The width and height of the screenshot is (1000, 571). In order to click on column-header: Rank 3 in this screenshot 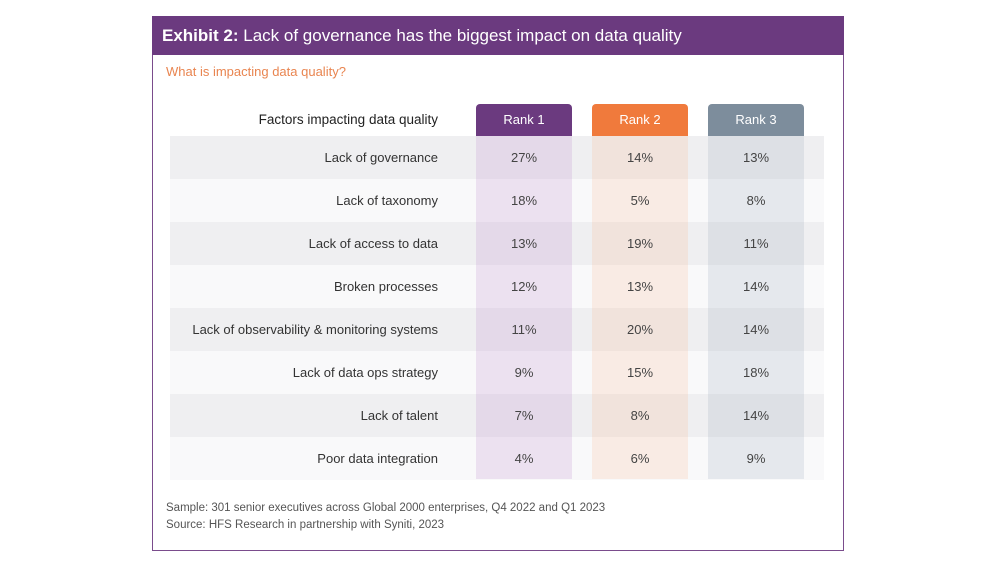, I will do `click(756, 120)`.